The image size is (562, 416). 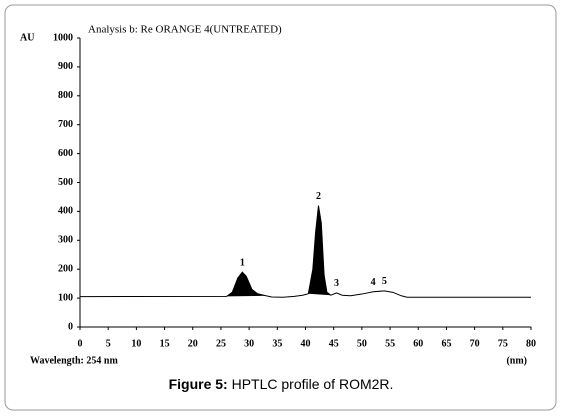 I want to click on peak-label: 3, so click(x=336, y=283).